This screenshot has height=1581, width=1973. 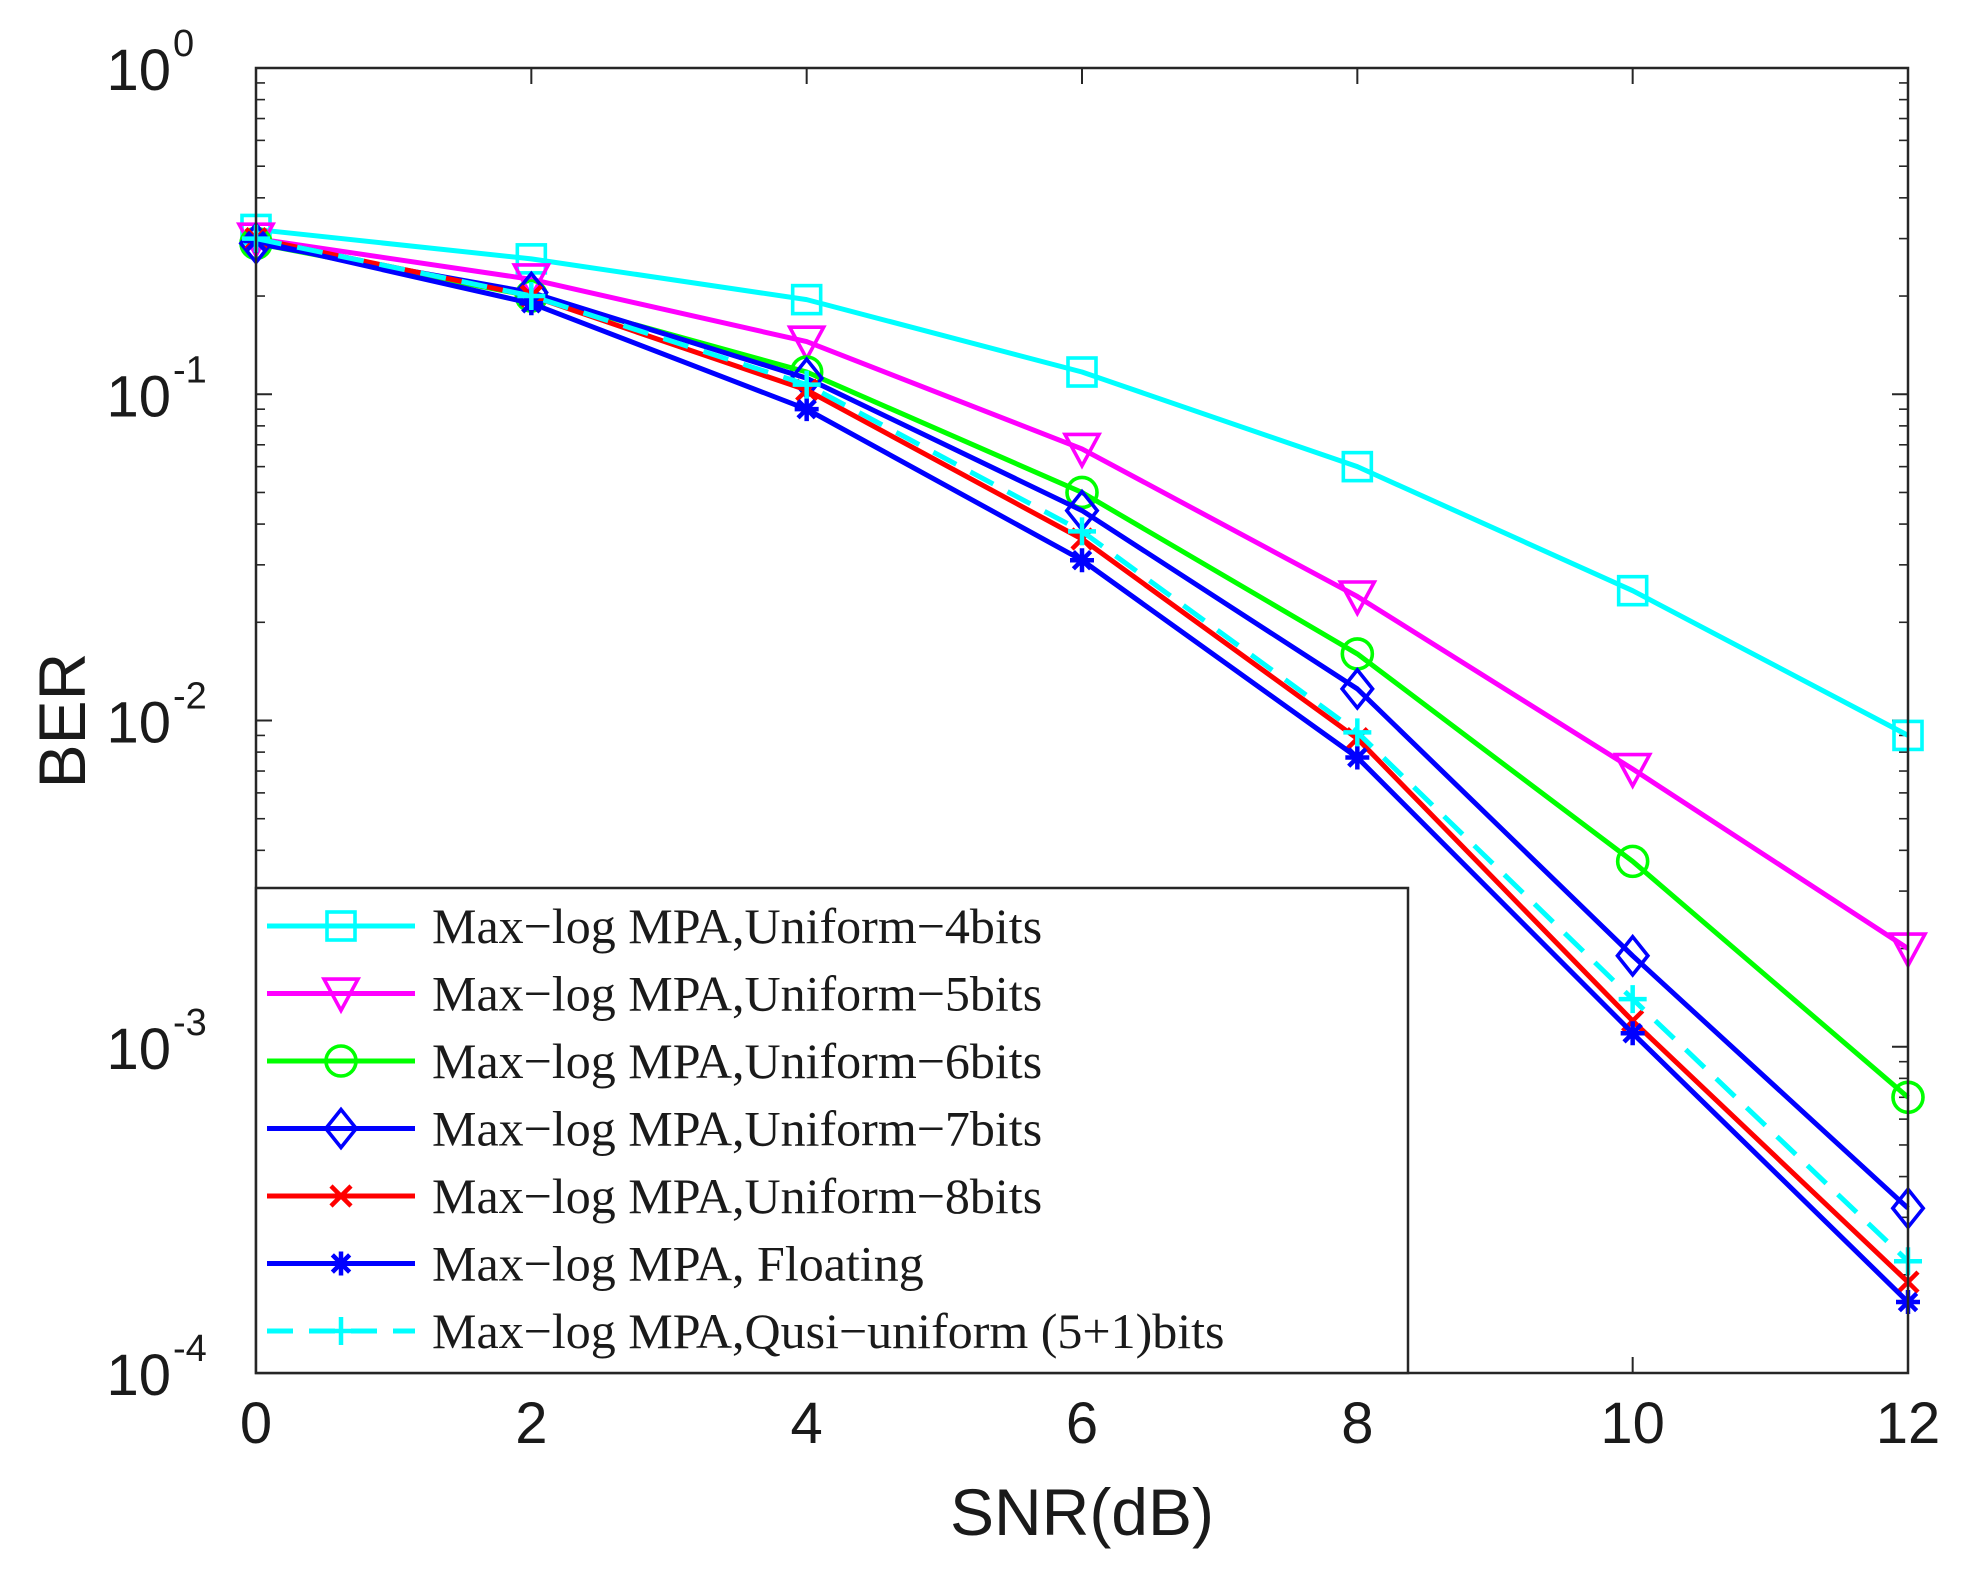 What do you see at coordinates (1908, 1423) in the screenshot?
I see `x-tick-label: 12` at bounding box center [1908, 1423].